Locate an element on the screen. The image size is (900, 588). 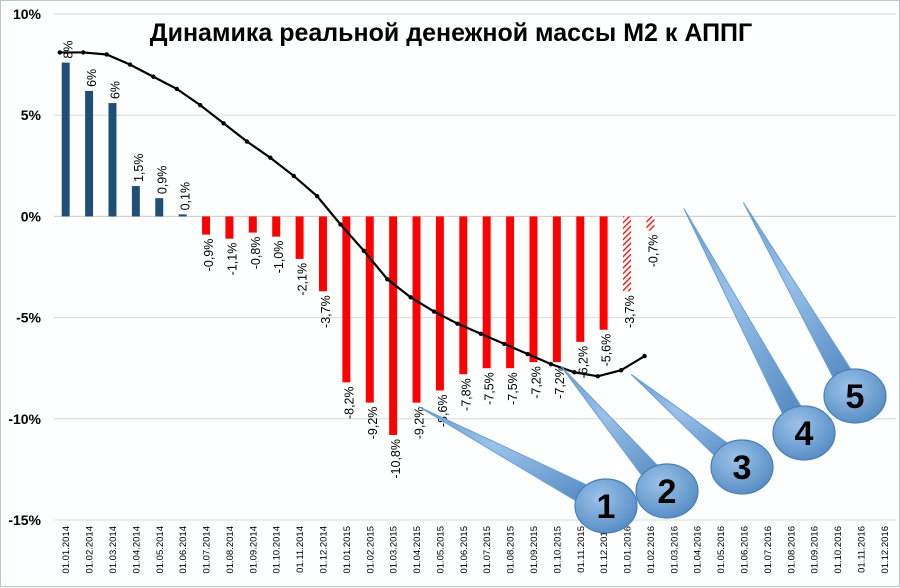
x-tick-label: 01.05.2015 is located at coordinates (440, 550).